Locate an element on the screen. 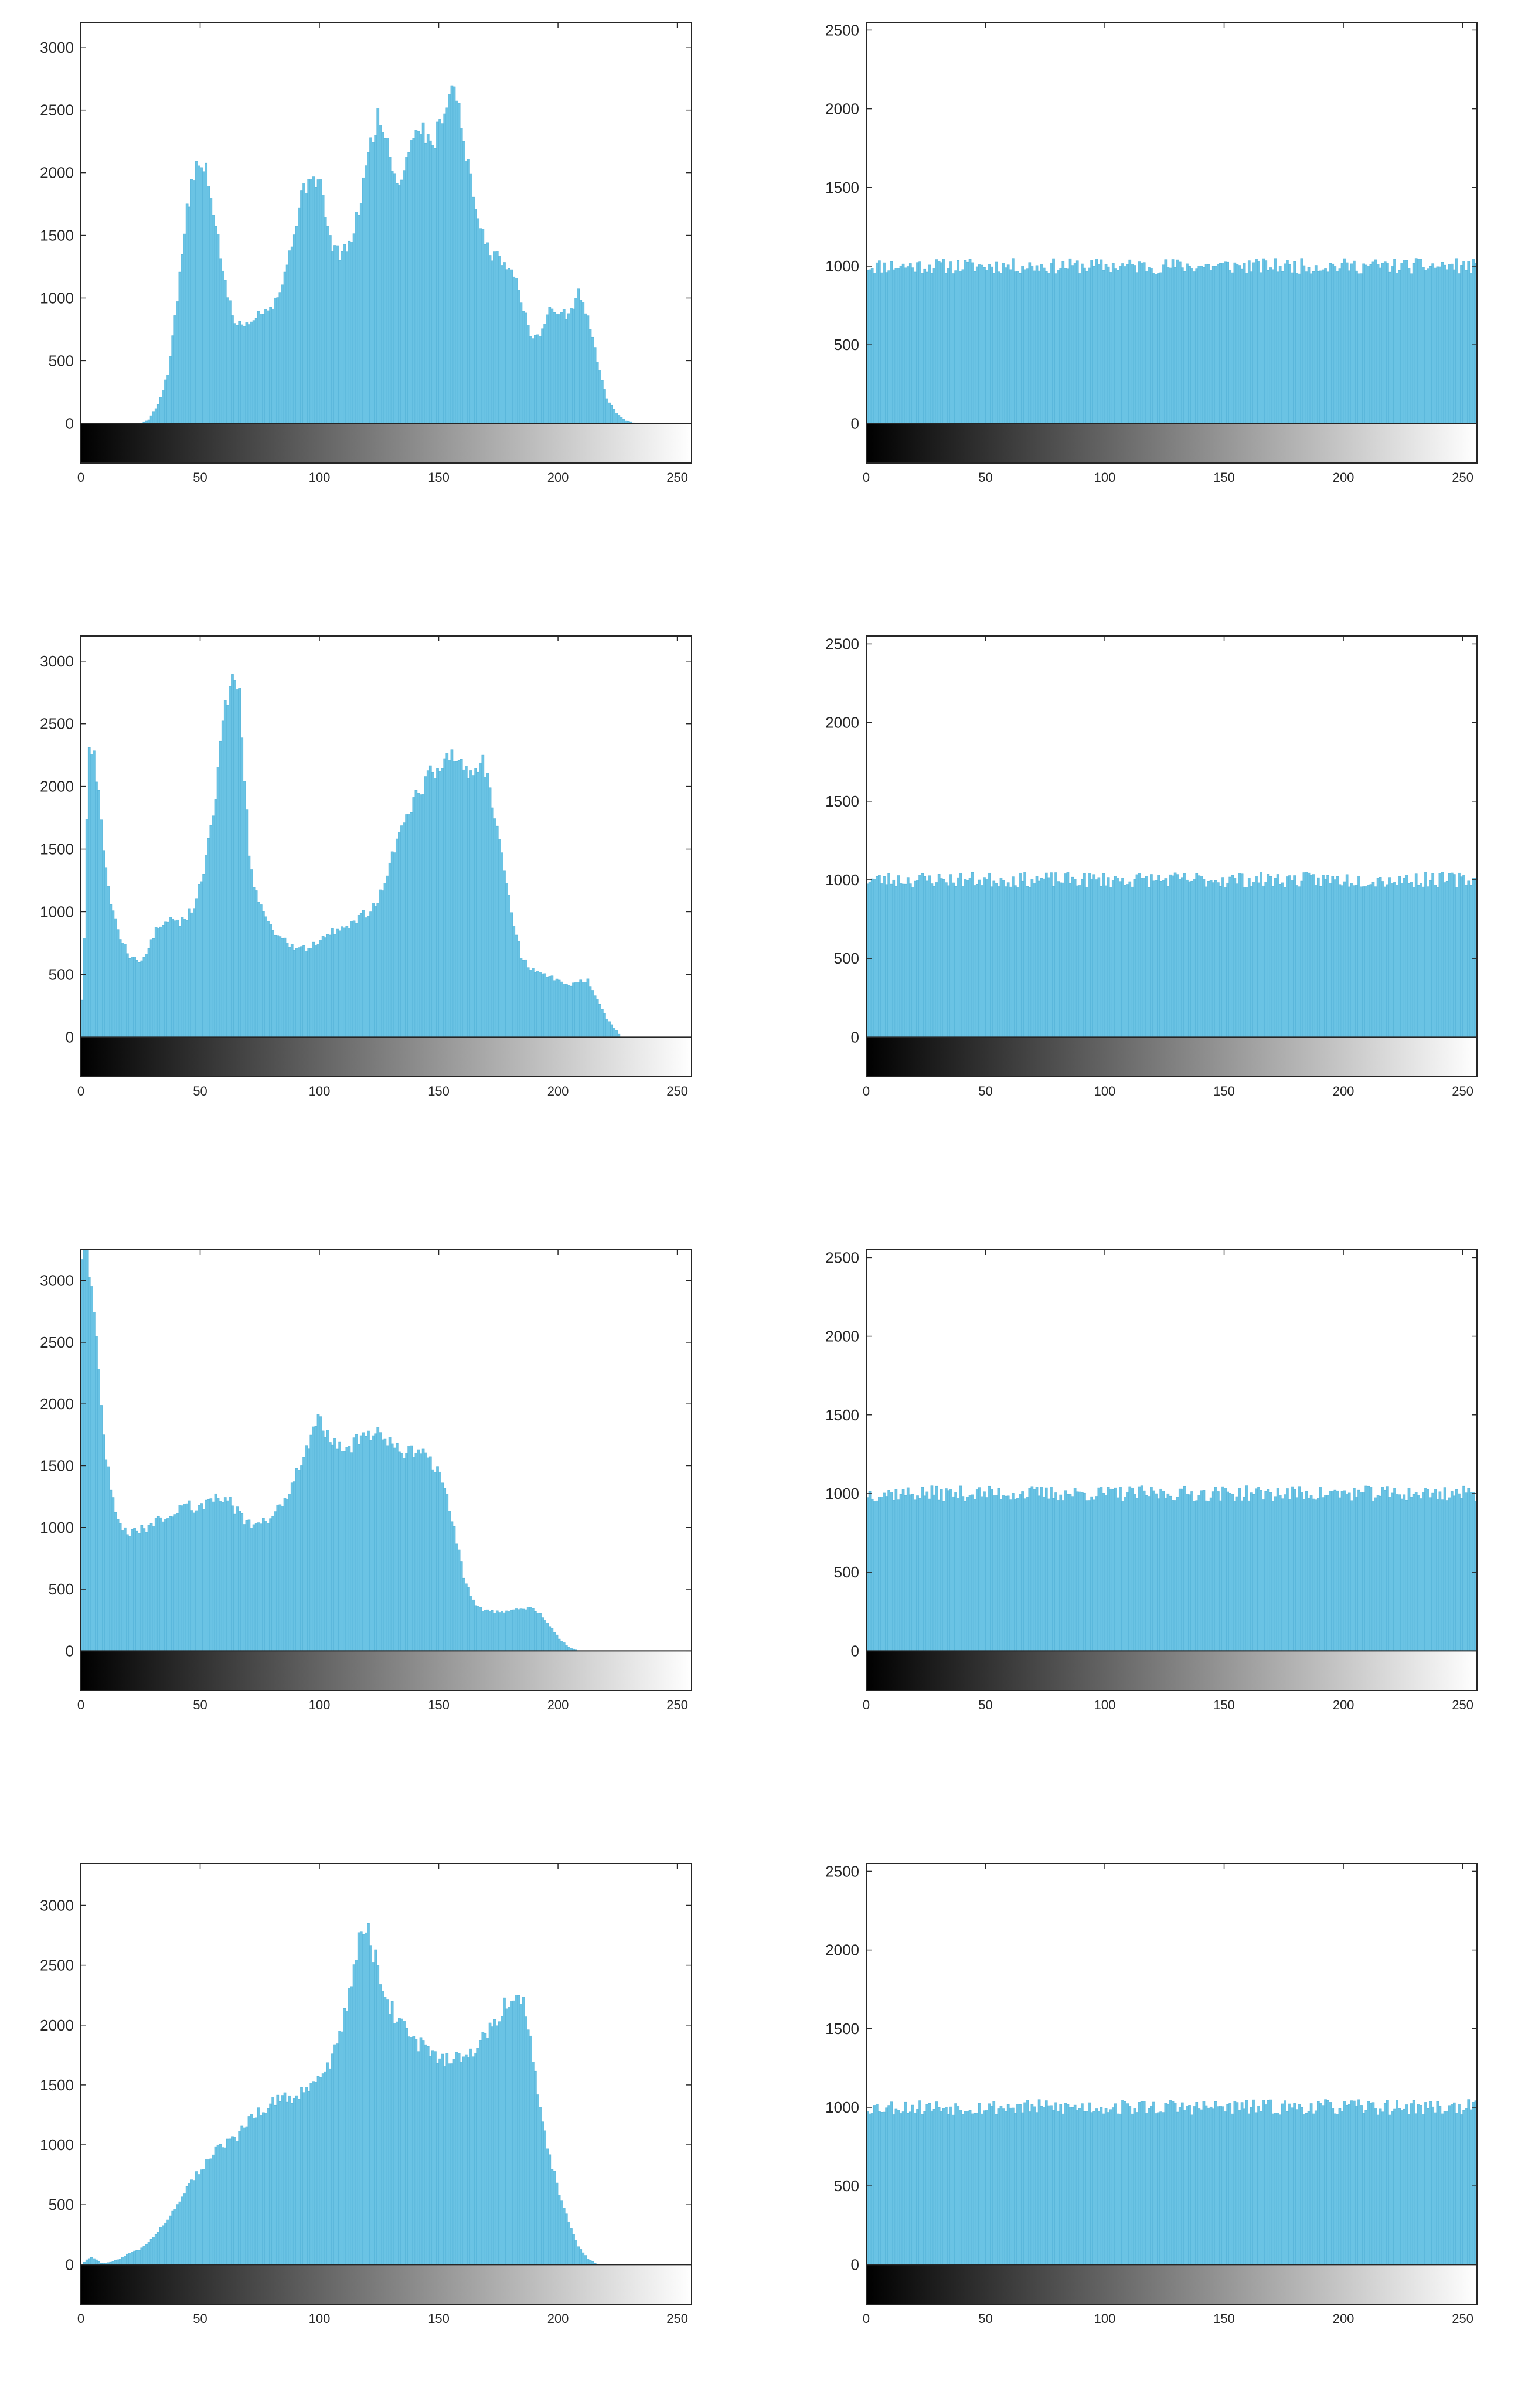  y-tick-label: 3000 is located at coordinates (57, 47).